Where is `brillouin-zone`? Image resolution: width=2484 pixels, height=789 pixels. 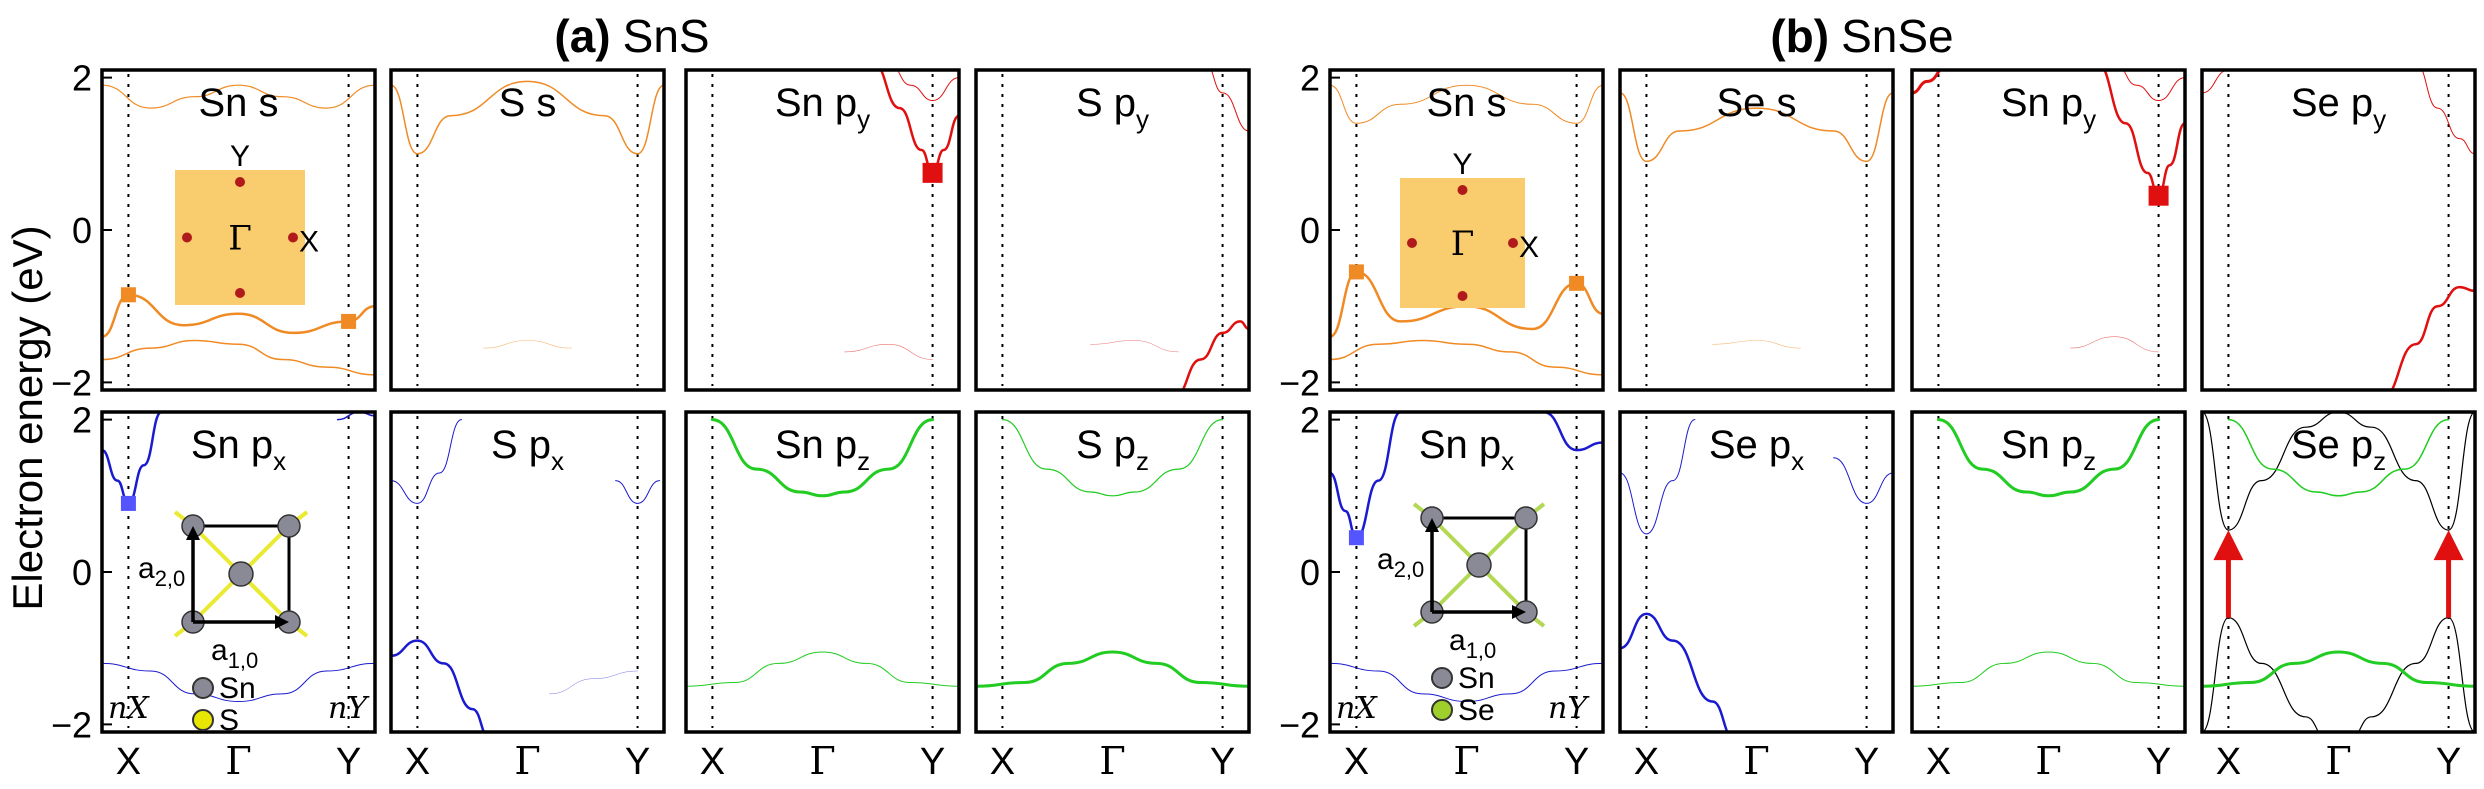 brillouin-zone is located at coordinates (240, 237).